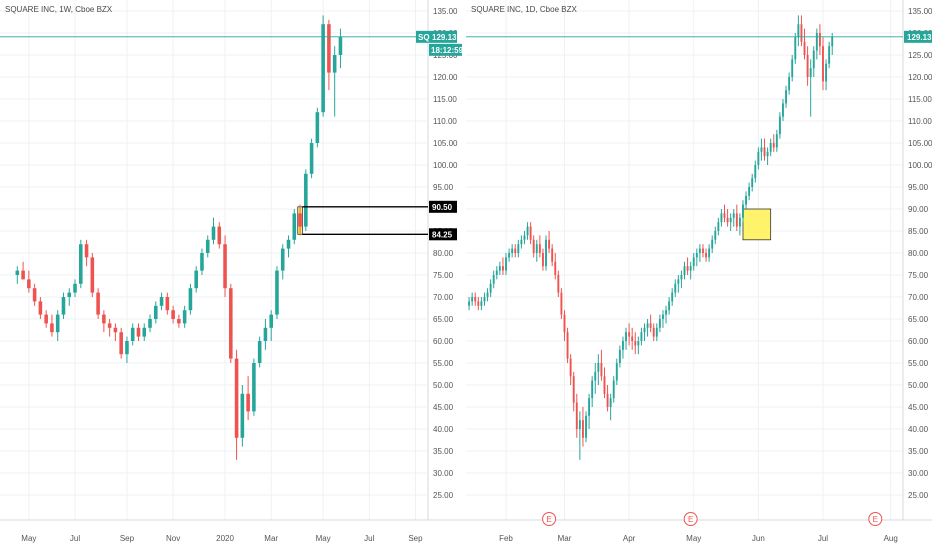  Describe the element at coordinates (443, 36) in the screenshot. I see `price-tag-bg` at that location.